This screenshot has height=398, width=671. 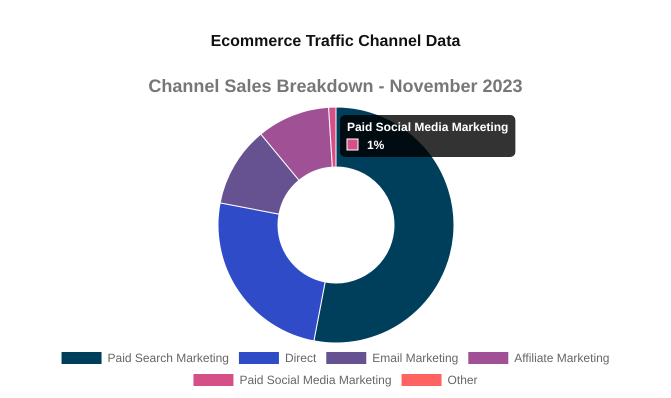 I want to click on legend-label: Paid Search Marketing, so click(x=168, y=358).